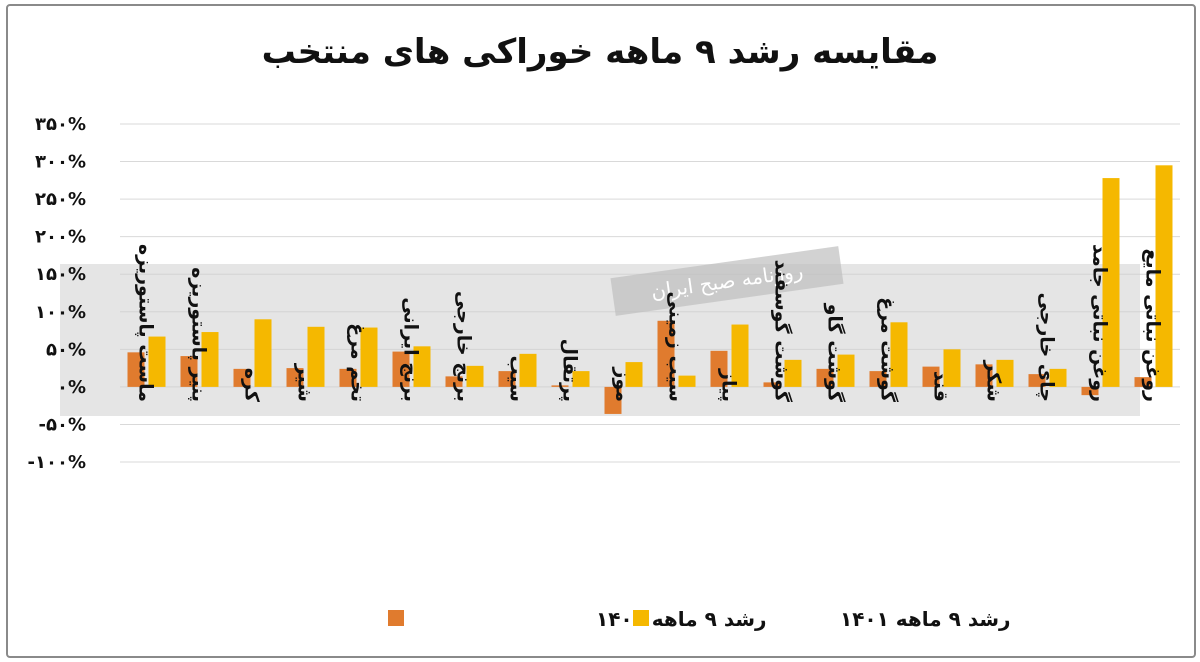  I want to click on x-category-label: ماست پاستوریزه, so click(146, 323).